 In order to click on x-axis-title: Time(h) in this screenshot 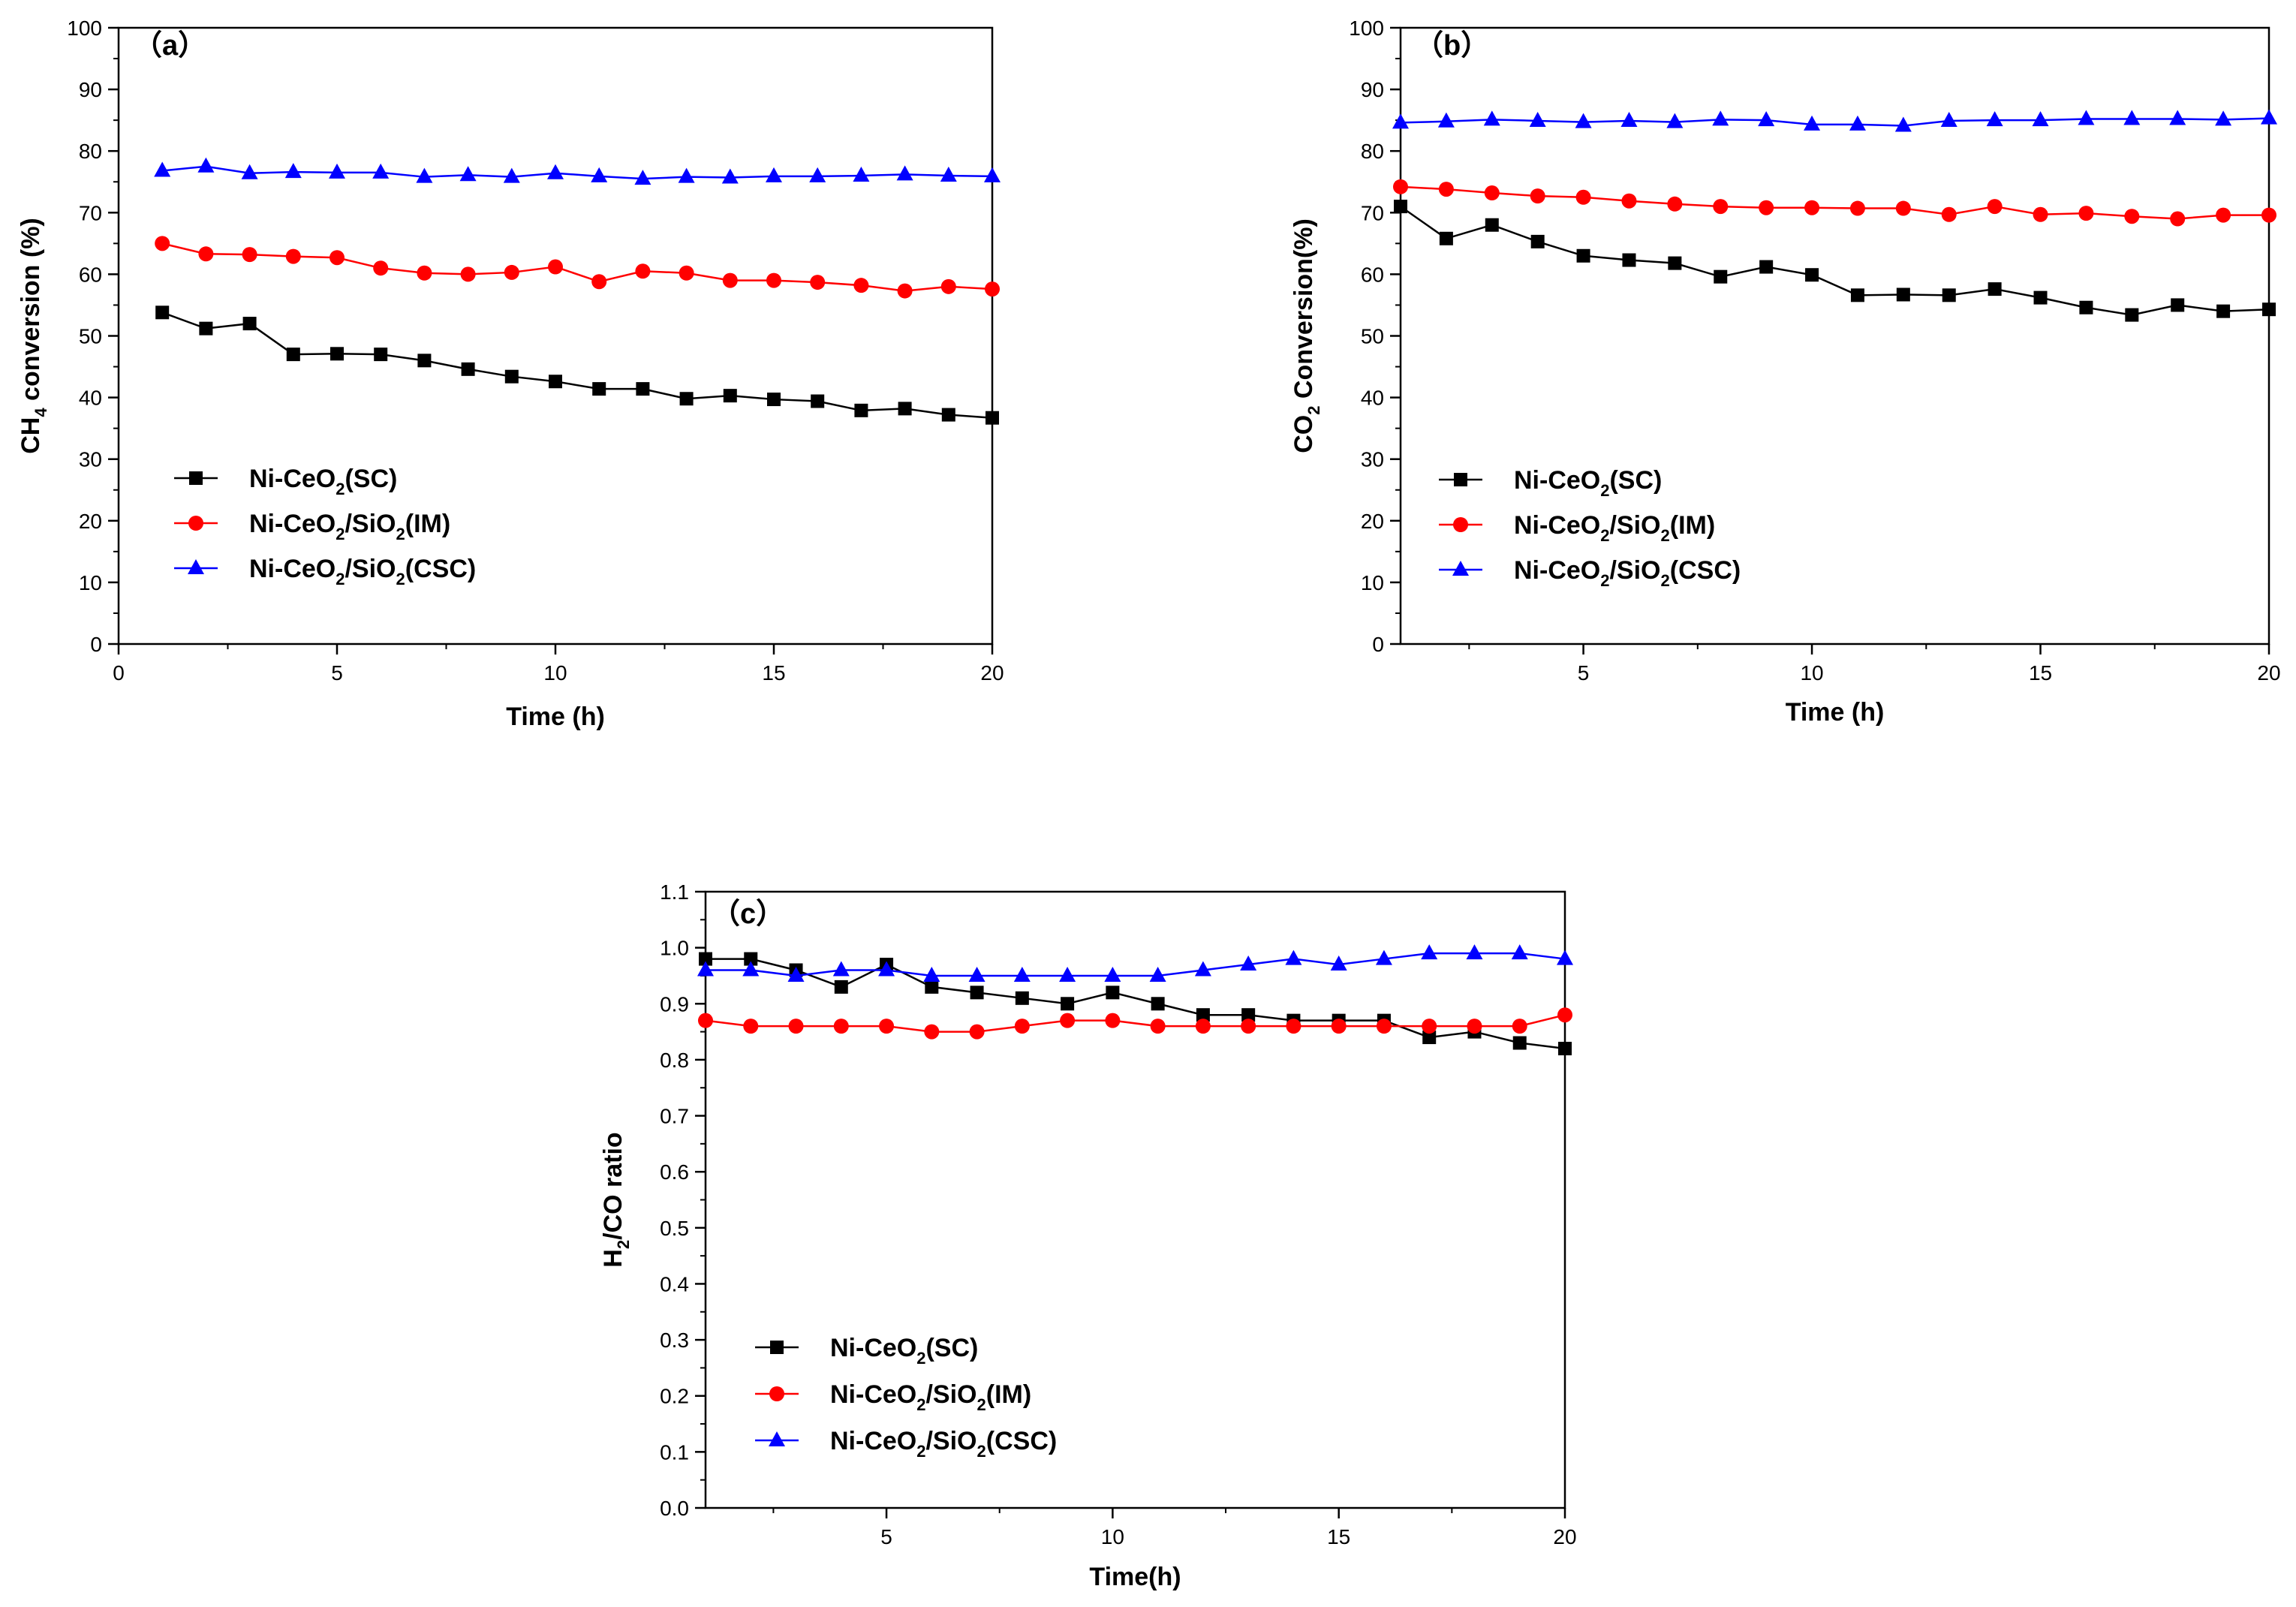, I will do `click(1135, 1577)`.